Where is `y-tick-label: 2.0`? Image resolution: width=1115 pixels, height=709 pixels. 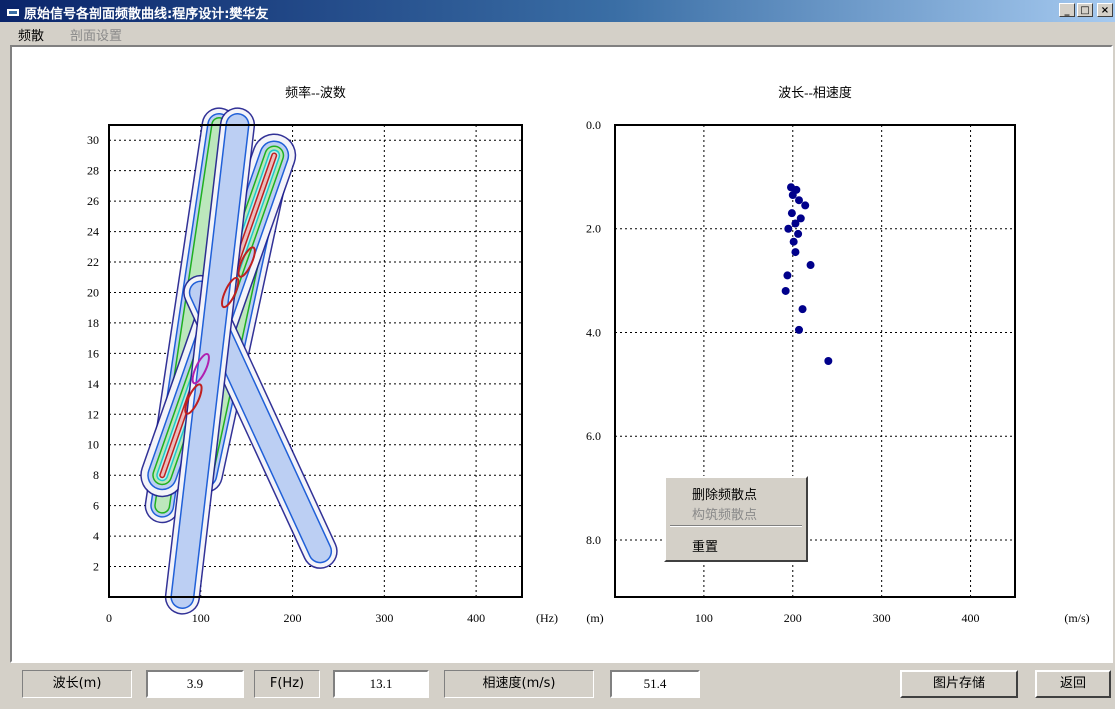 y-tick-label: 2.0 is located at coordinates (593, 229).